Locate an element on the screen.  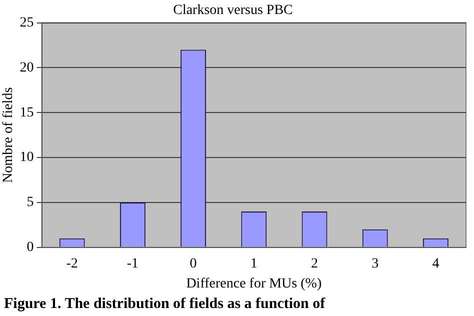
chart-title: Clarkson versus PBC is located at coordinates (233, 10).